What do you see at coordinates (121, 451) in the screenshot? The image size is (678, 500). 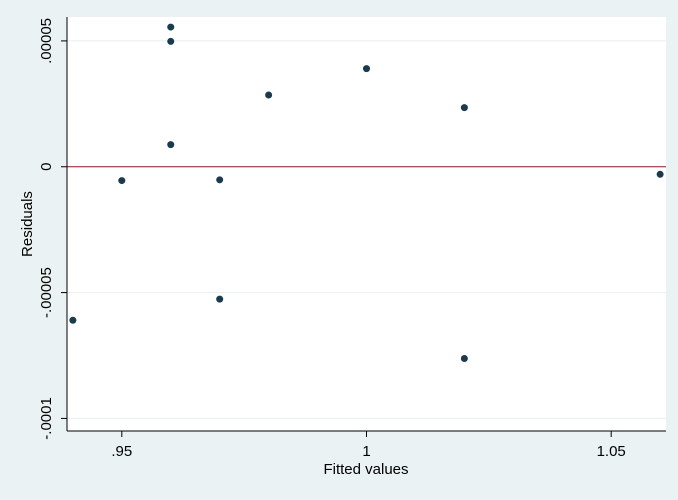 I see `x-tick-label: .95` at bounding box center [121, 451].